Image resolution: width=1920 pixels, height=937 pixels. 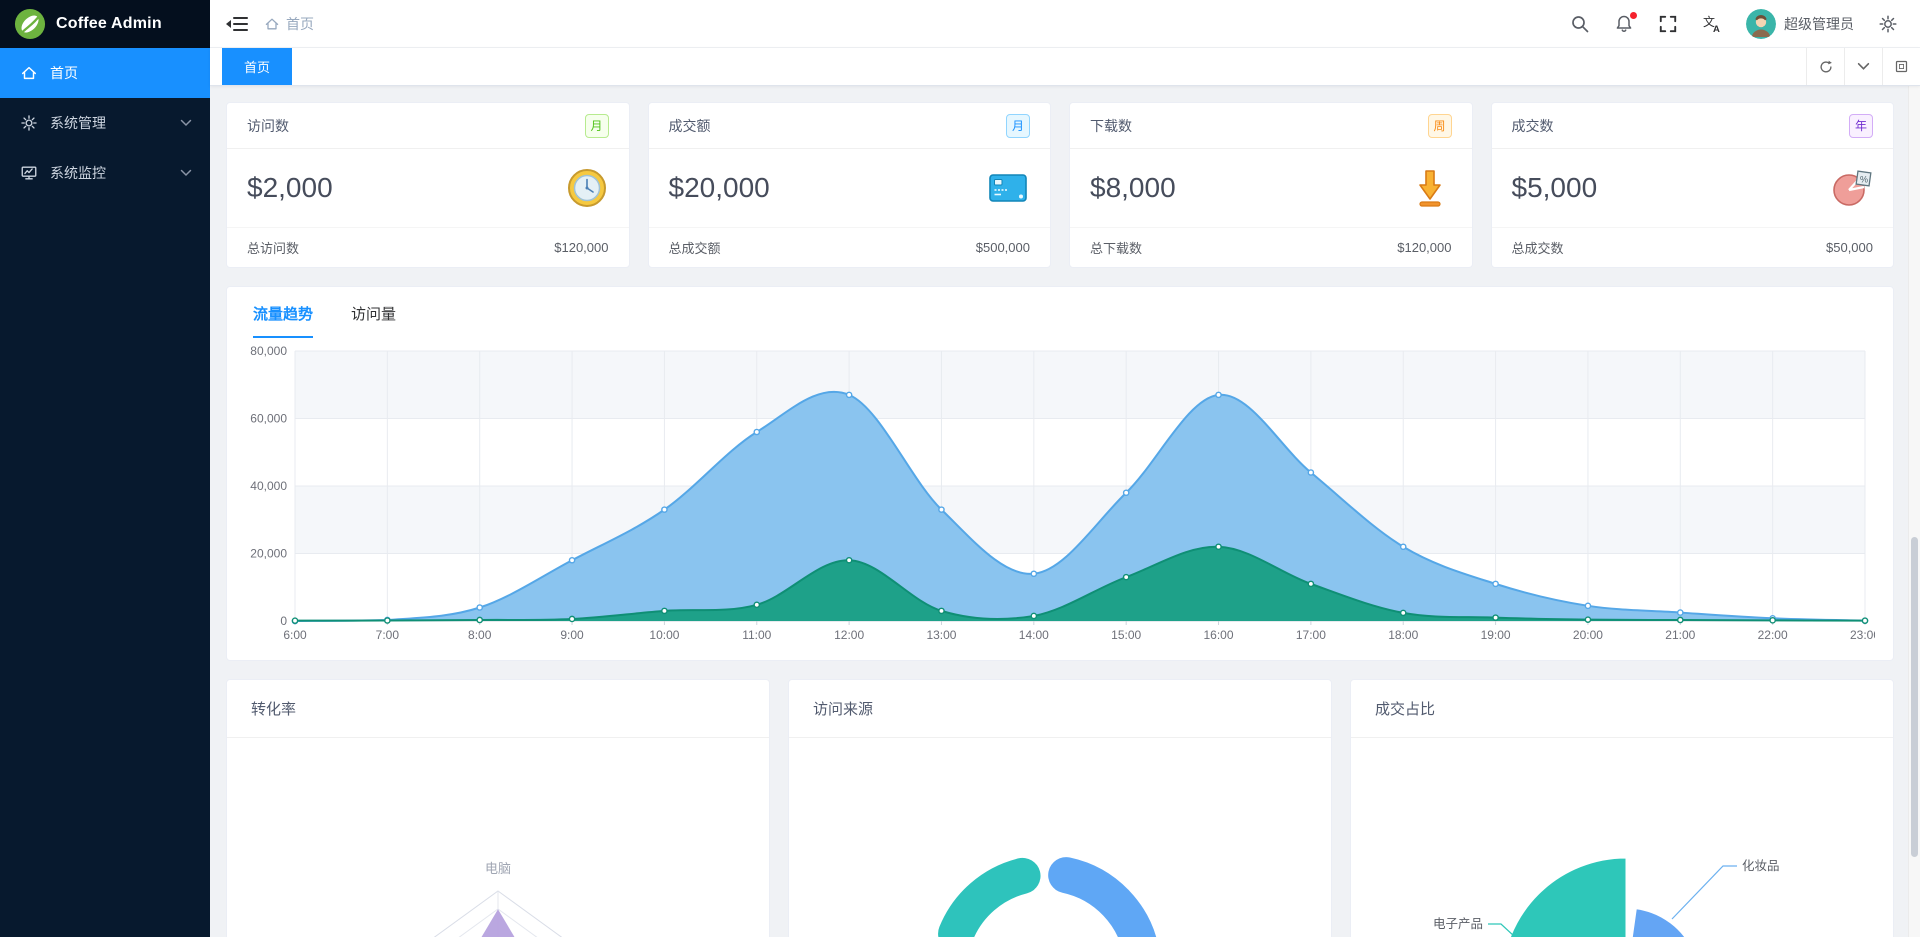 What do you see at coordinates (1458, 924) in the screenshot?
I see `svg-text: 电子产品` at bounding box center [1458, 924].